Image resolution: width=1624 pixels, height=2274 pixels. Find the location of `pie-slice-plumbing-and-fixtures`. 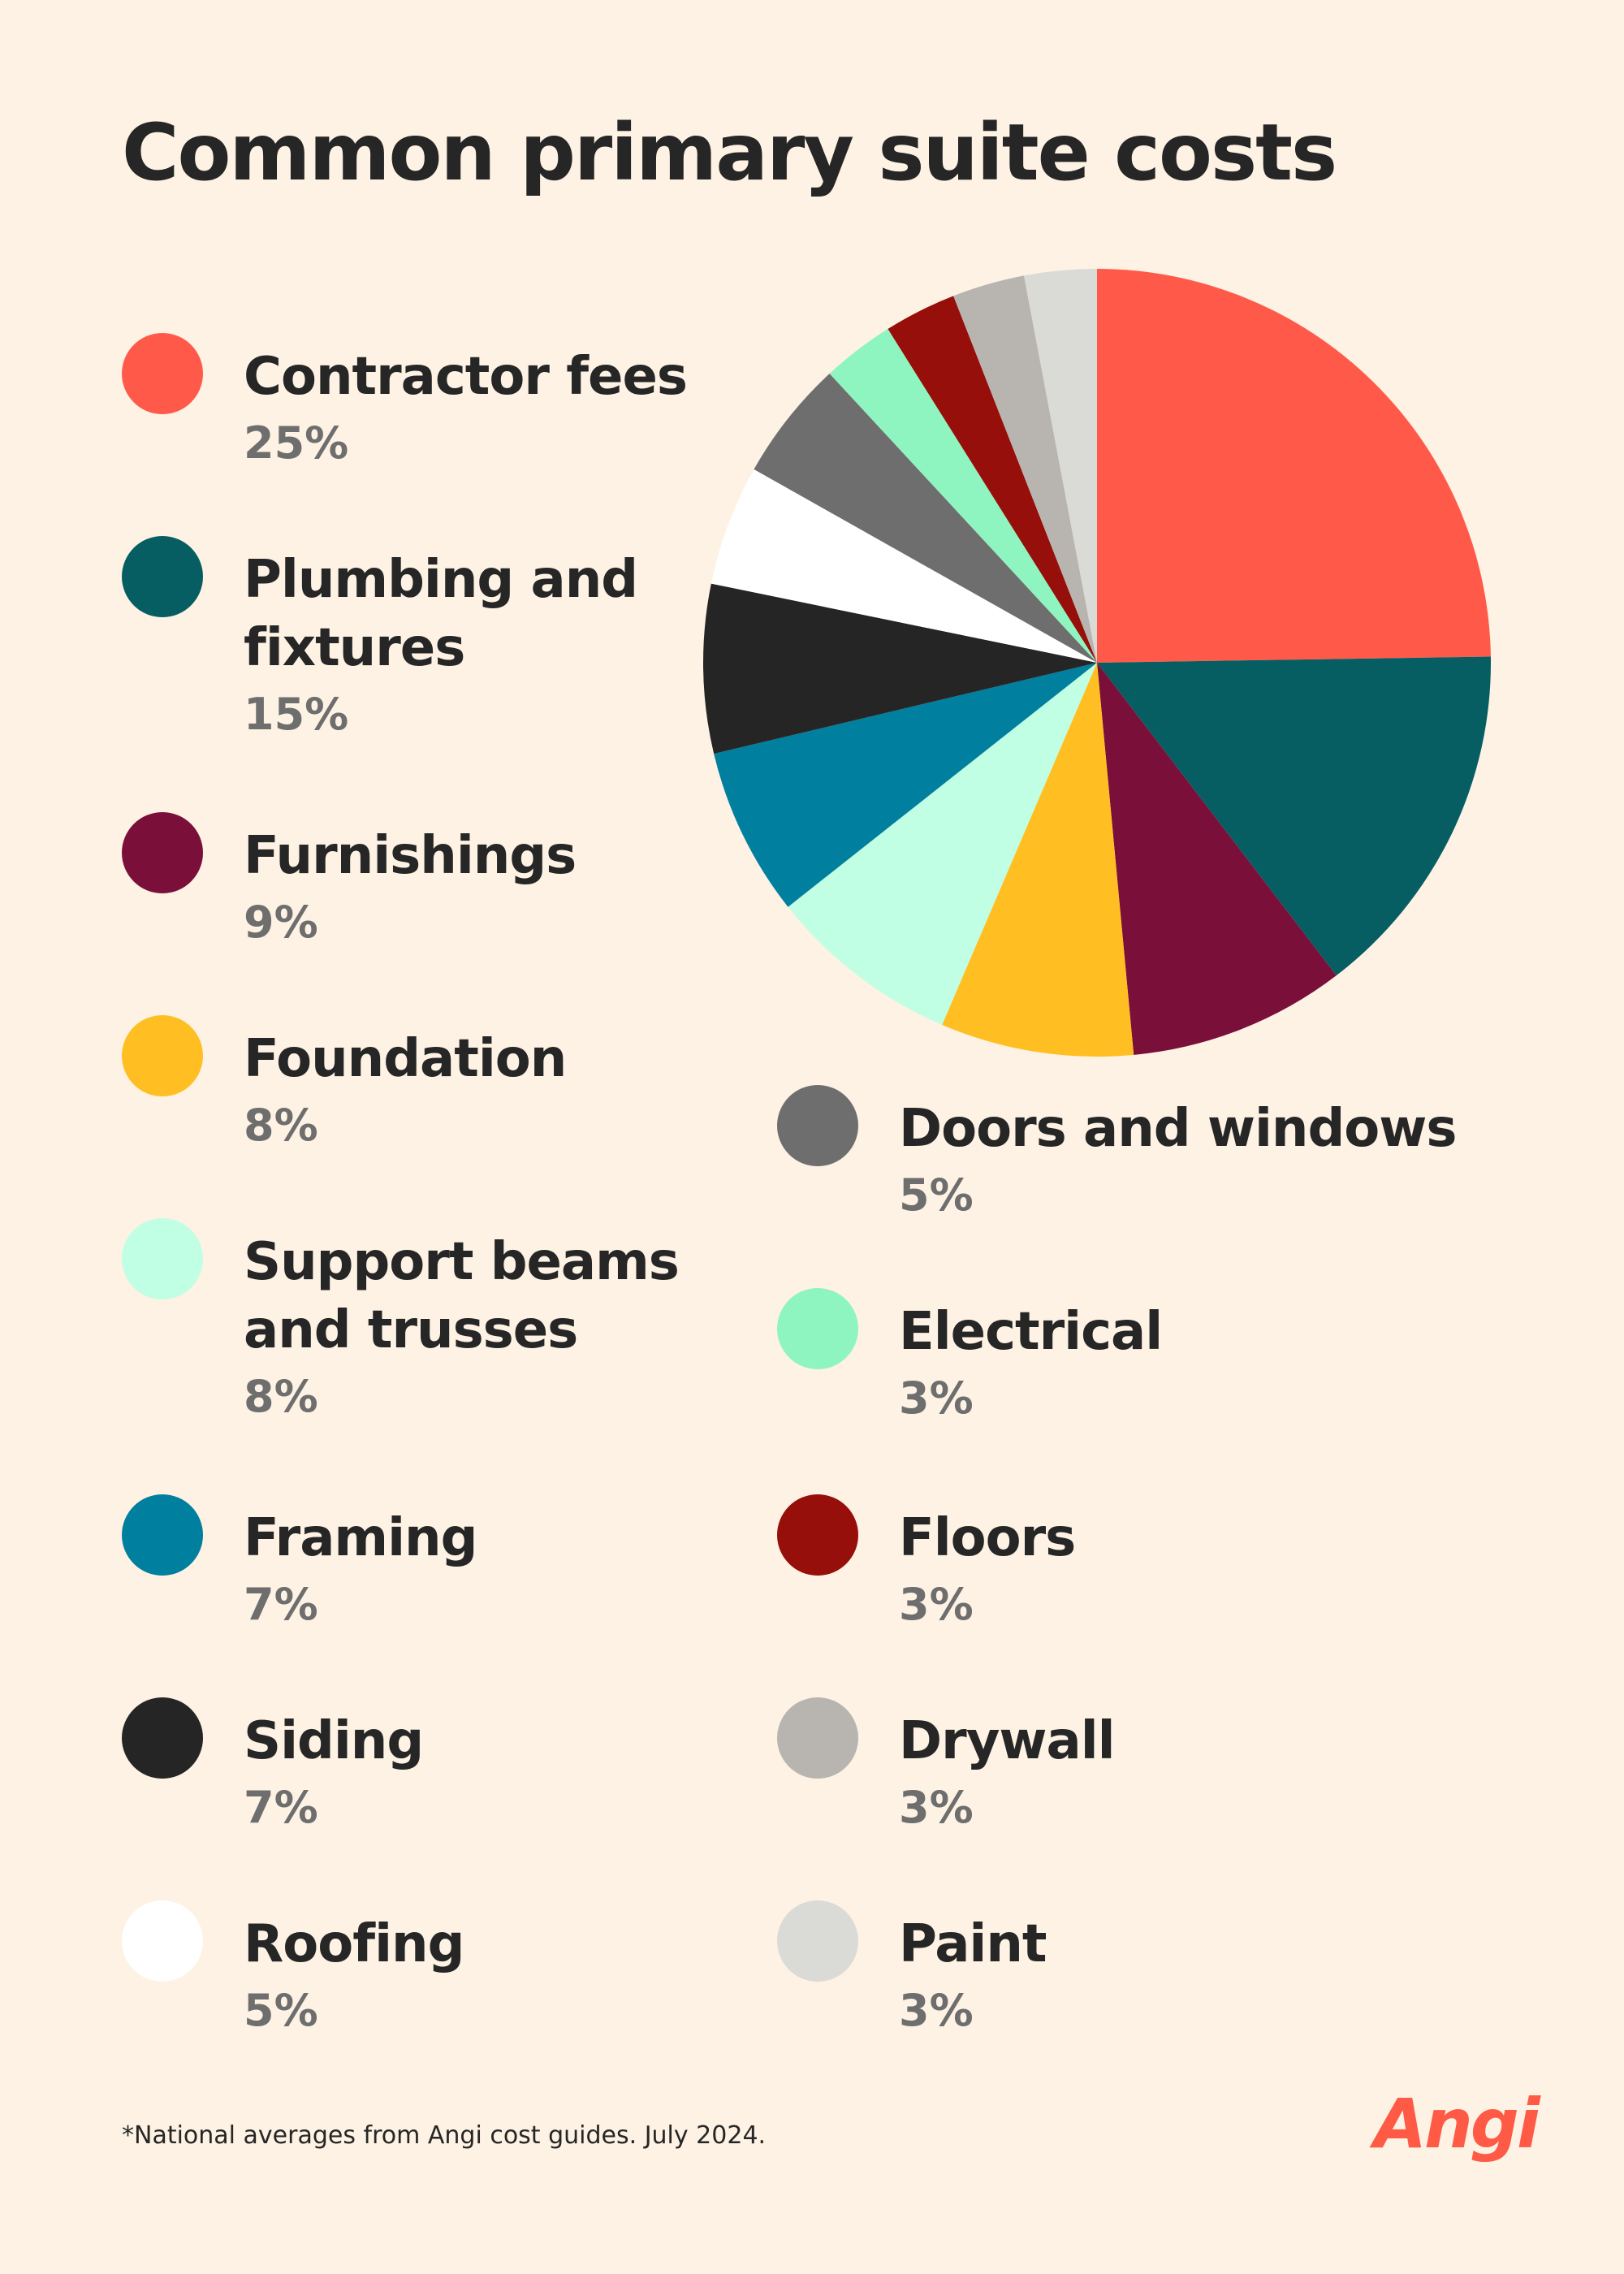

pie-slice-plumbing-and-fixtures is located at coordinates (1294, 816).